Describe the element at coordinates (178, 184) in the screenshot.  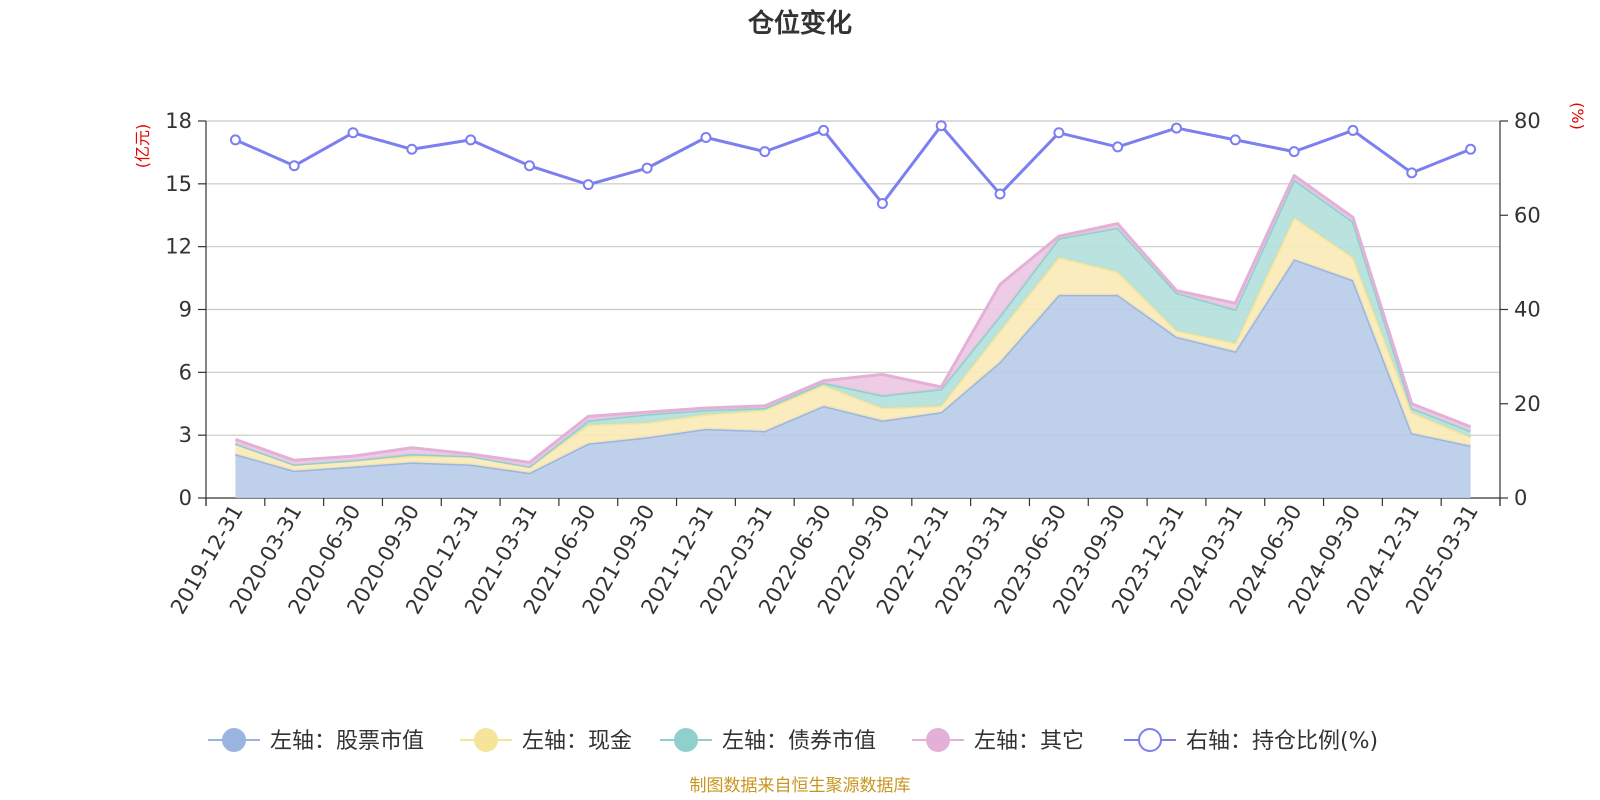
I see `left-tick-label-5: 15` at that location.